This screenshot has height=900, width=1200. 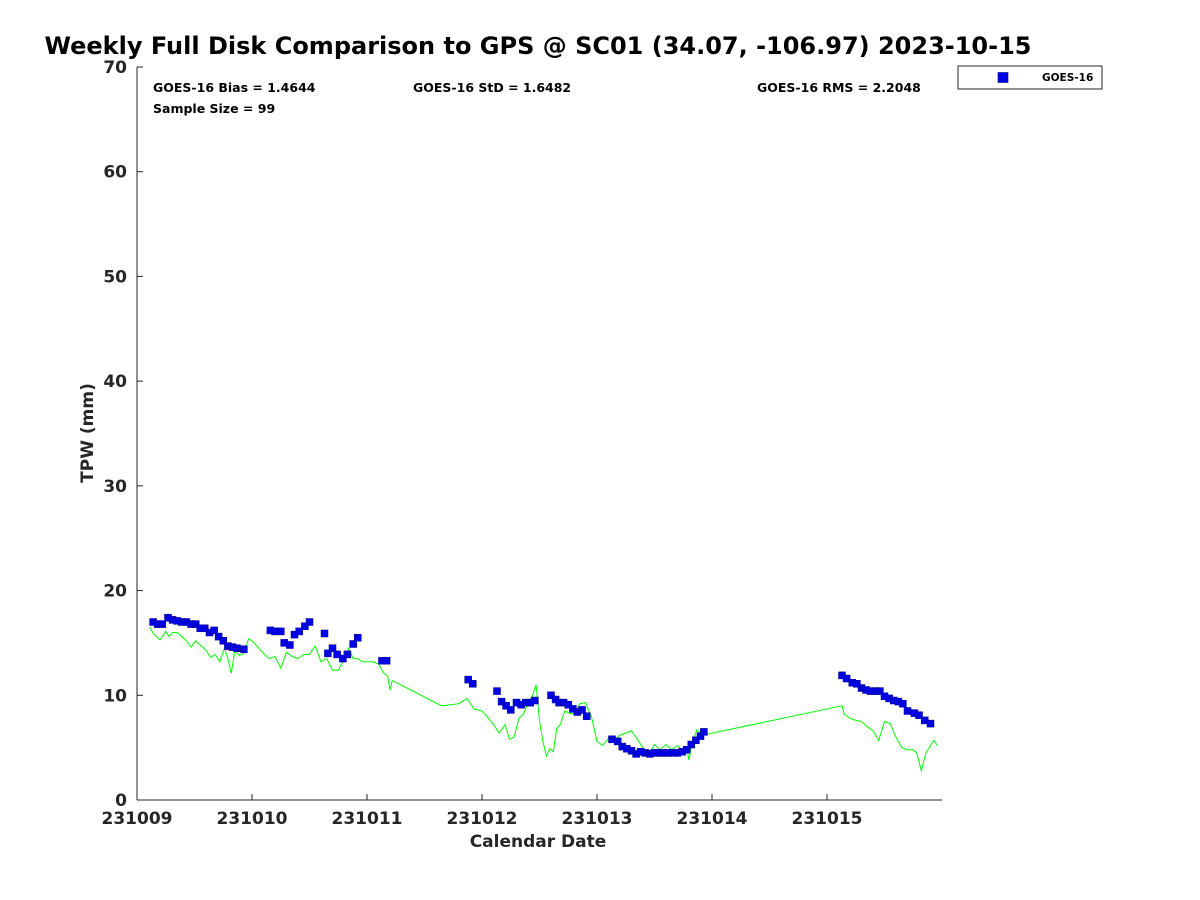 What do you see at coordinates (597, 819) in the screenshot?
I see `x-tick-label: 231013` at bounding box center [597, 819].